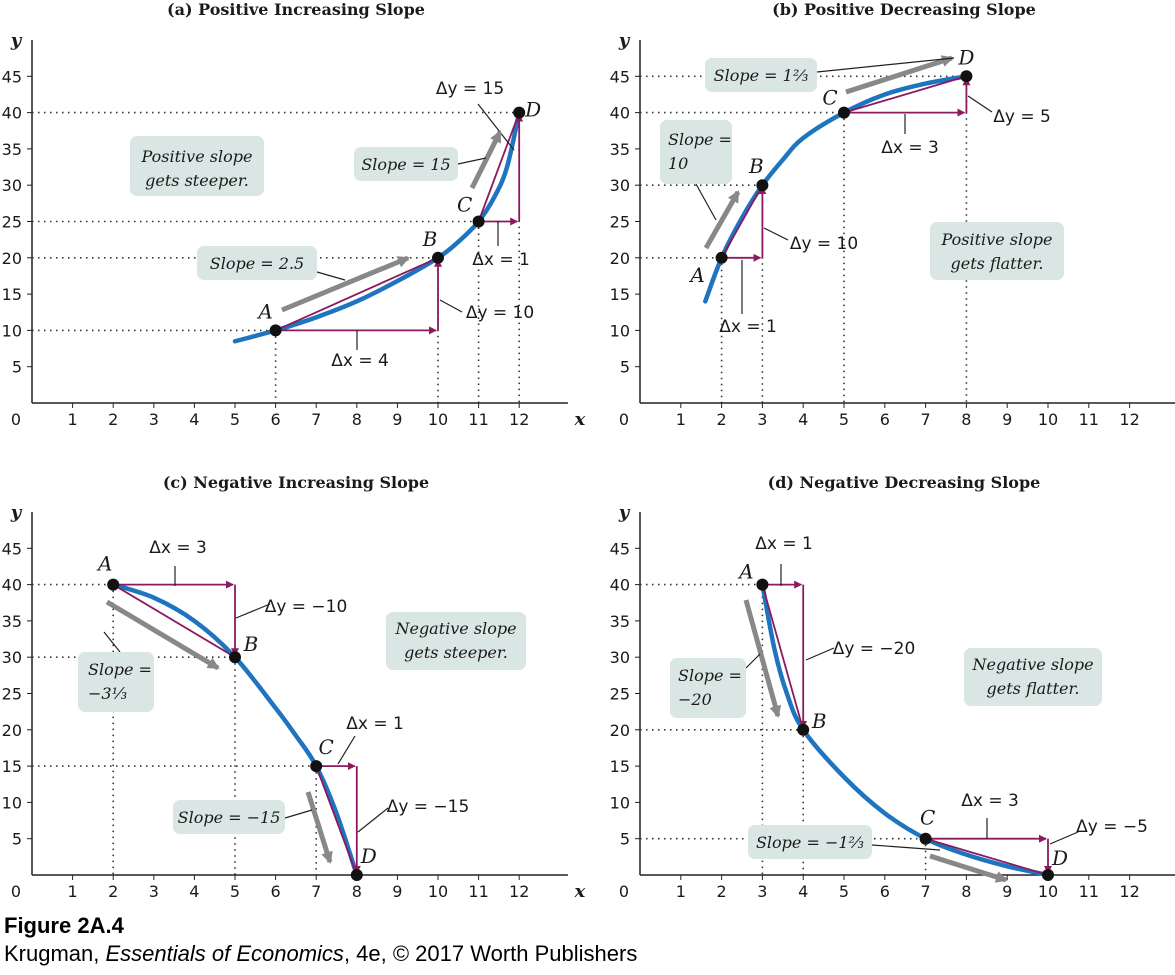  What do you see at coordinates (113, 891) in the screenshot?
I see `x-tick-label: 2` at bounding box center [113, 891].